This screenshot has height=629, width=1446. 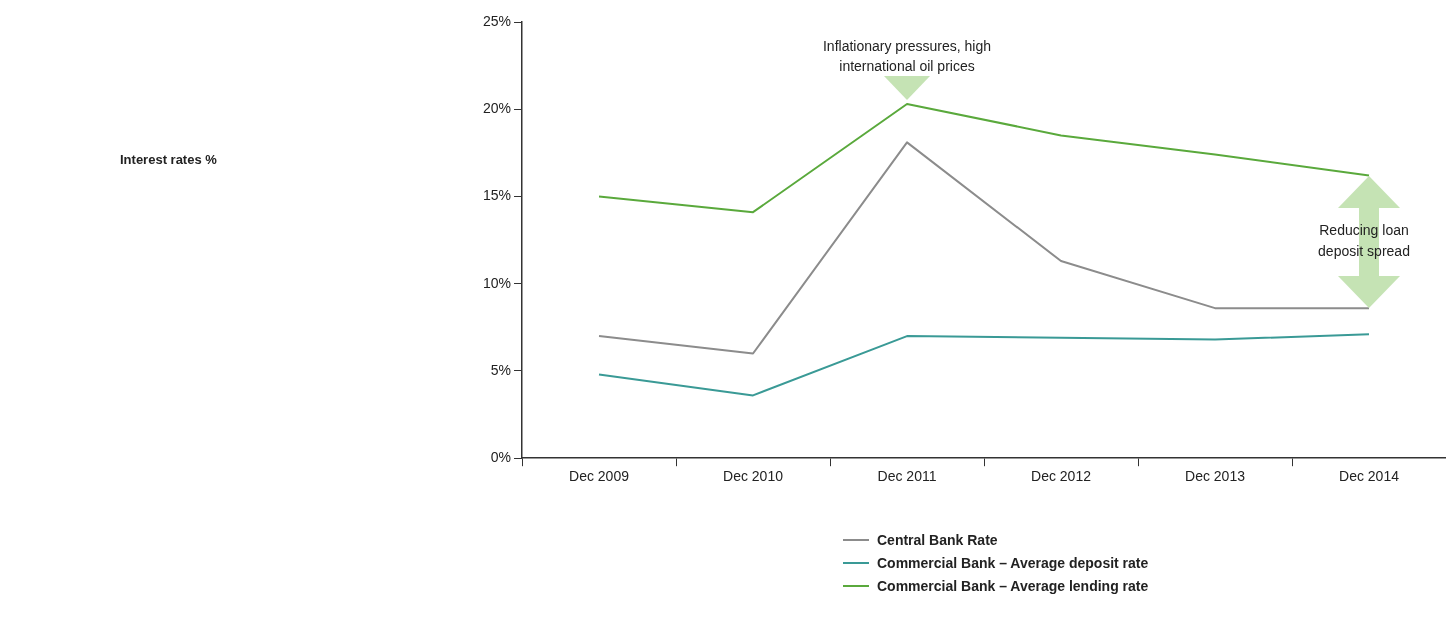 What do you see at coordinates (599, 476) in the screenshot?
I see `x-tick-label: Dec 2009` at bounding box center [599, 476].